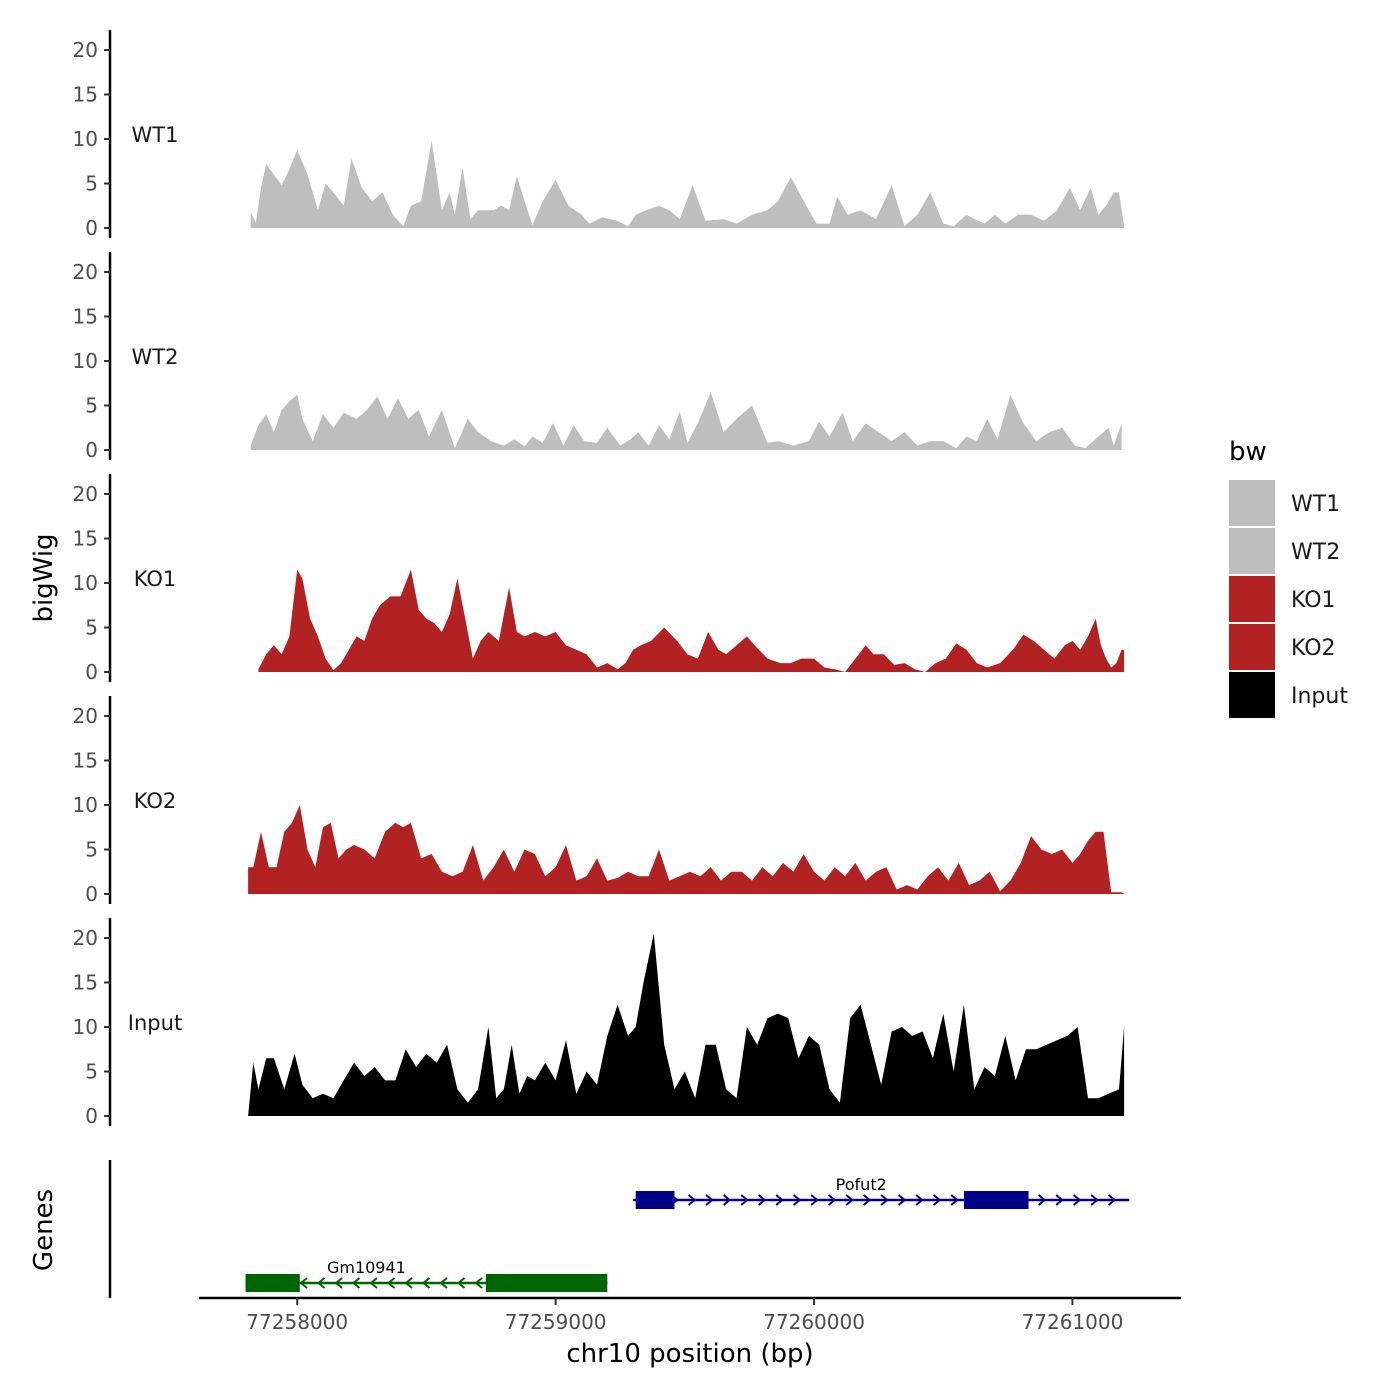 Image resolution: width=1400 pixels, height=1400 pixels. Describe the element at coordinates (814, 1322) in the screenshot. I see `x-tick-label: 77260000` at that location.